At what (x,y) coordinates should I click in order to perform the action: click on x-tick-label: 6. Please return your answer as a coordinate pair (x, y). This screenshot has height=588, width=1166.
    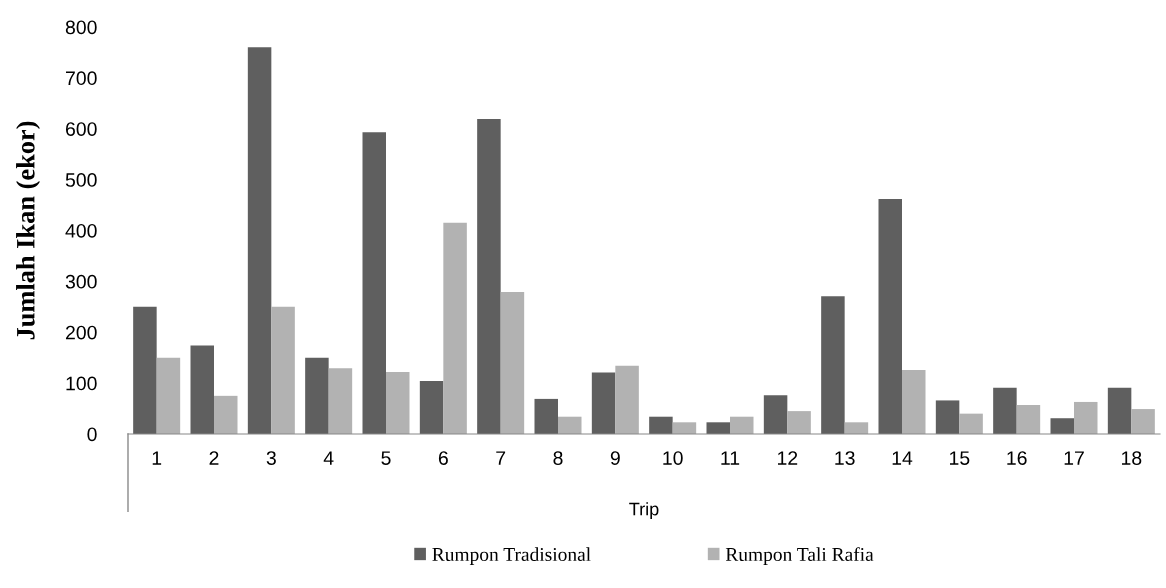
    Looking at the image, I should click on (443, 458).